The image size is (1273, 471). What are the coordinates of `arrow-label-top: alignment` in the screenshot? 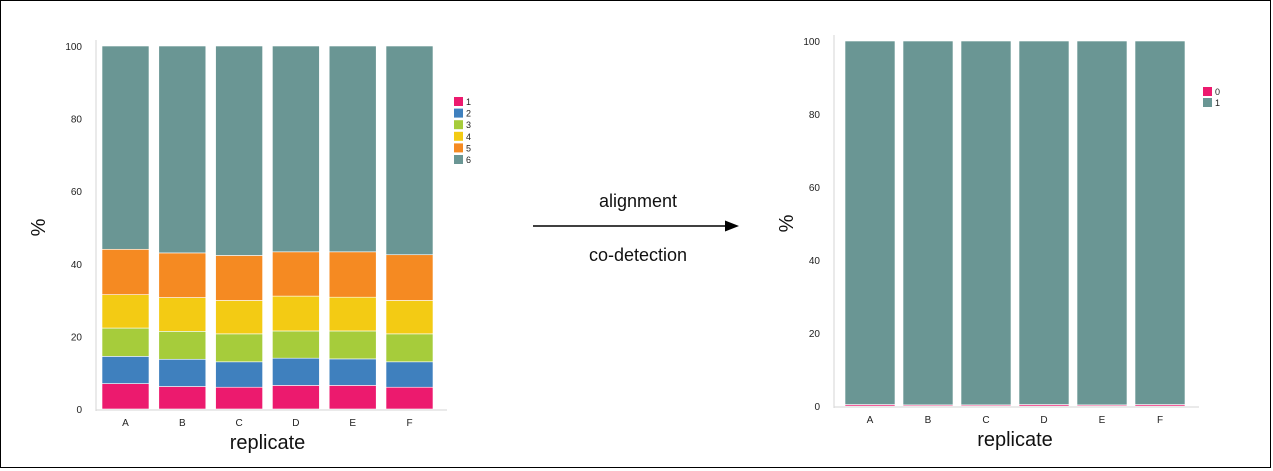 It's located at (638, 201).